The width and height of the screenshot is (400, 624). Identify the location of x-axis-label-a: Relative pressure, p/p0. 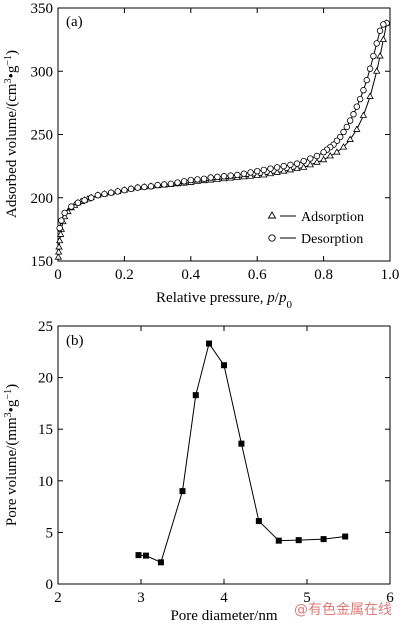
(224, 300).